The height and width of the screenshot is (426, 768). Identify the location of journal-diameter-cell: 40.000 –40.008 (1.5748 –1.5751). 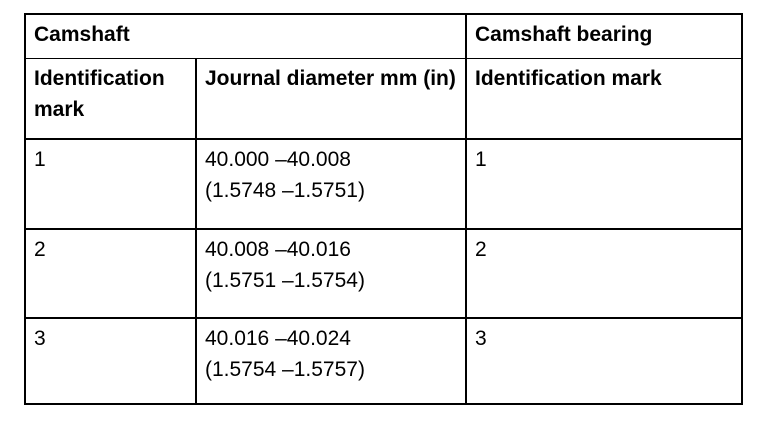
(331, 184).